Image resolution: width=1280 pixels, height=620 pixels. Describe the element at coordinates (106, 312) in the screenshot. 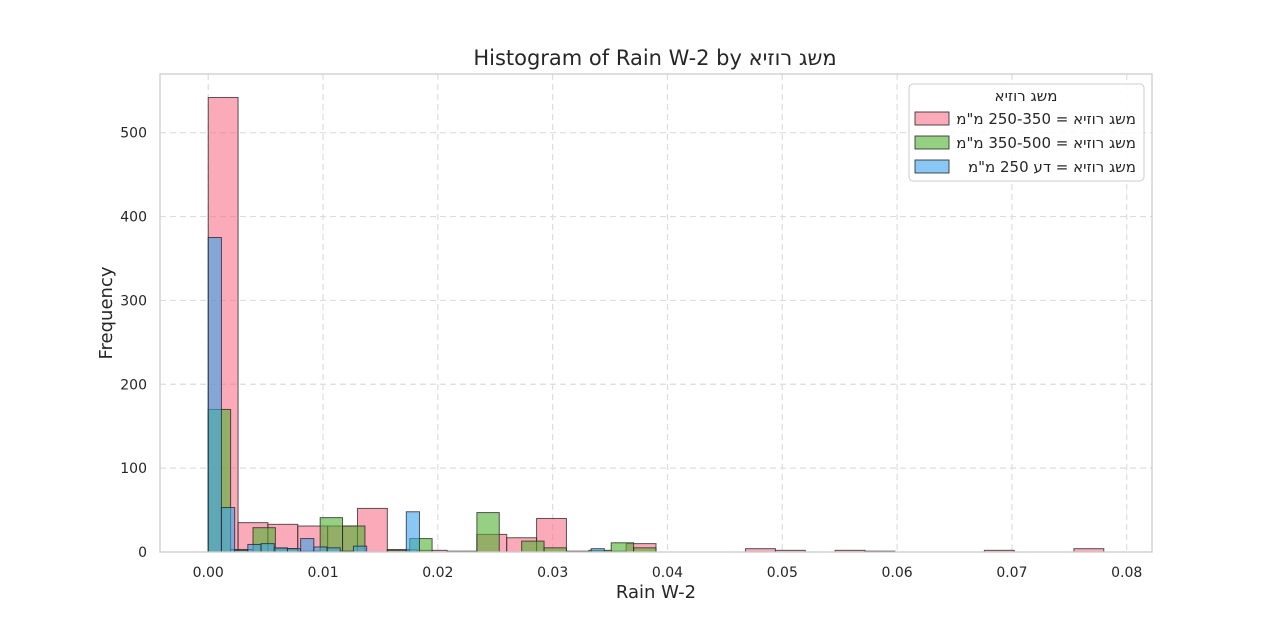

I see `y-axis-label: Frequency` at that location.